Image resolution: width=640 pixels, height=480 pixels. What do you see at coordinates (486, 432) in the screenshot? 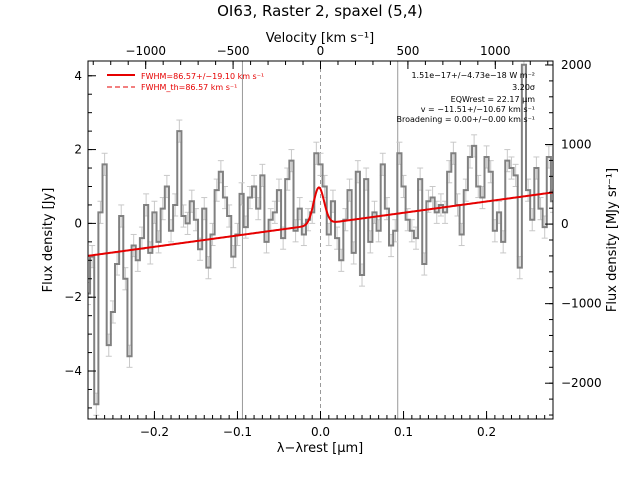
I see `x-tick-label: 0.2` at bounding box center [486, 432].